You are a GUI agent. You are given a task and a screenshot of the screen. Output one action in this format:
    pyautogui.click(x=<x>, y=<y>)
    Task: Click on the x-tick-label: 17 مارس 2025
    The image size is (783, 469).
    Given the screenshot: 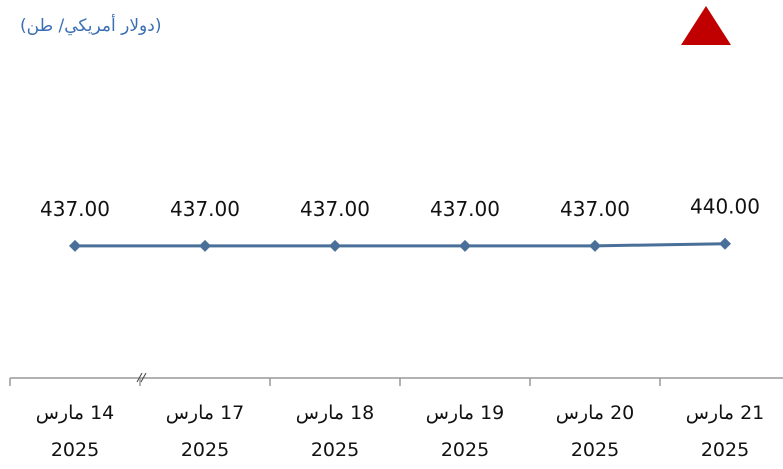 What is the action you would take?
    pyautogui.click(x=205, y=431)
    